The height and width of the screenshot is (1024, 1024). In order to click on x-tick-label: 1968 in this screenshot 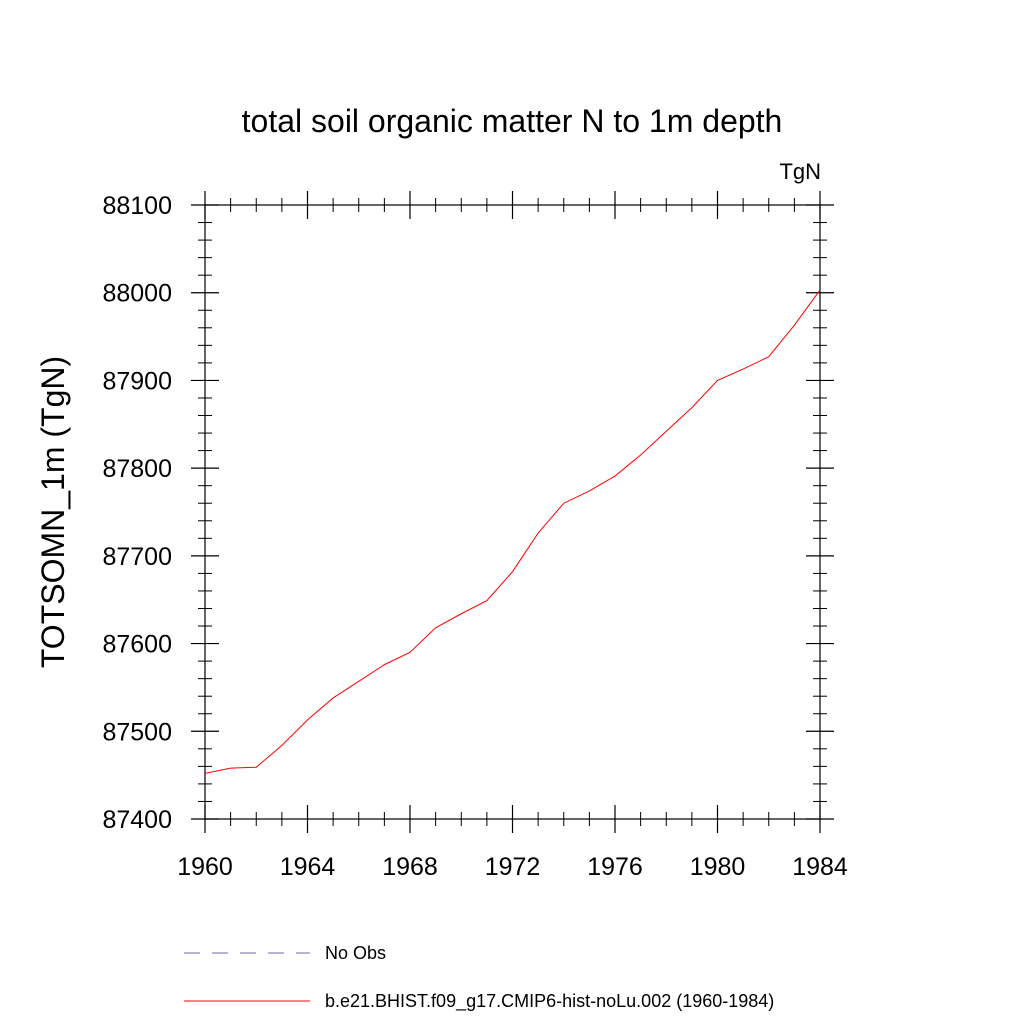, I will do `click(410, 867)`.